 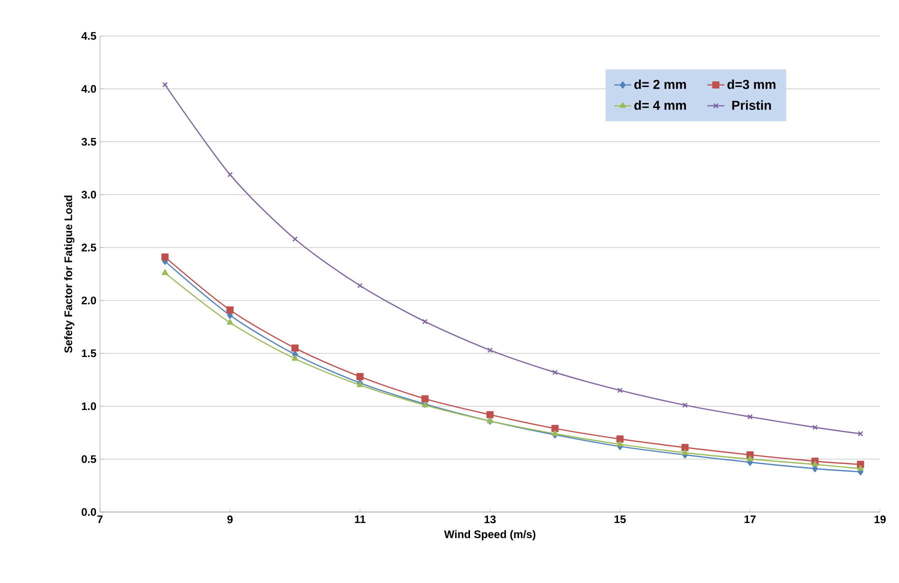 I want to click on x-tick-label: 13, so click(x=490, y=520).